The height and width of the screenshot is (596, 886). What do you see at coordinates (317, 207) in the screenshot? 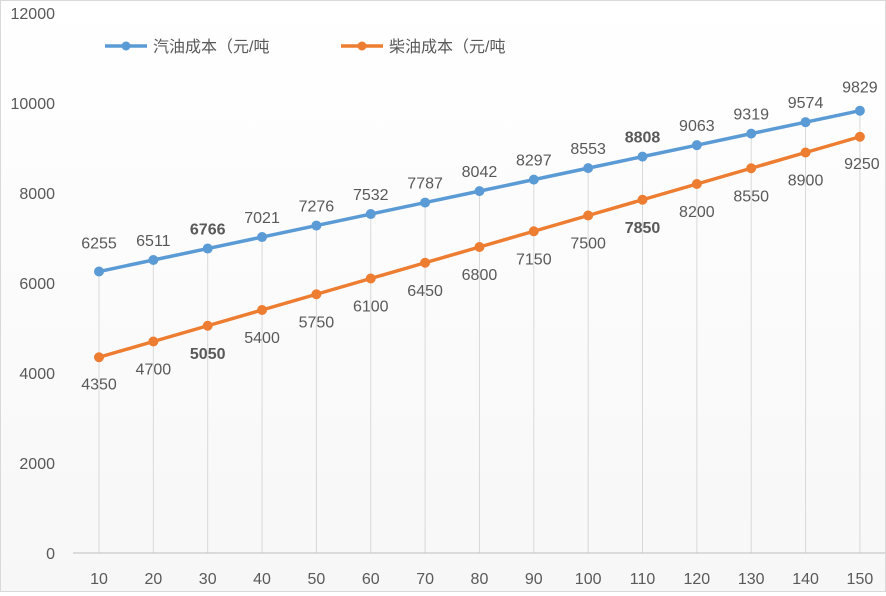
I see `data-label: 7276` at bounding box center [317, 207].